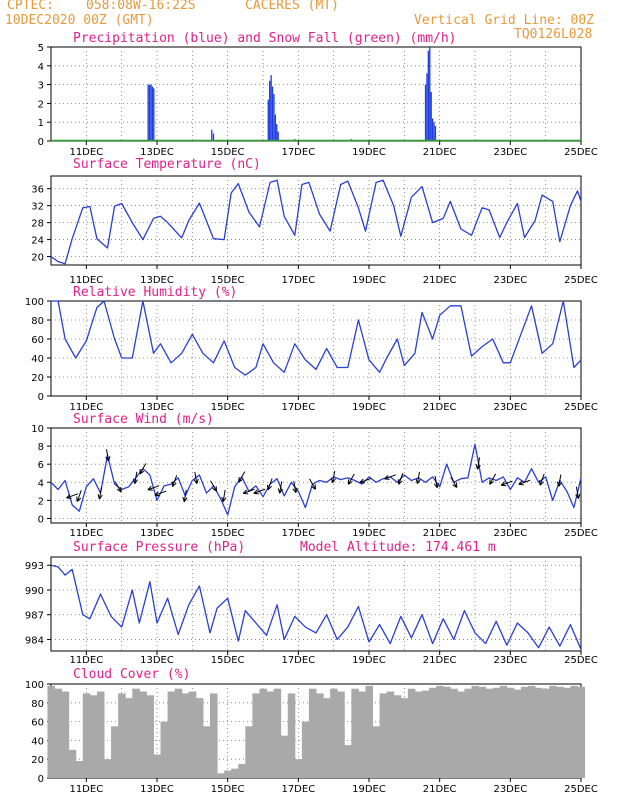  Describe the element at coordinates (316, 94) in the screenshot. I see `precip-frame` at that location.